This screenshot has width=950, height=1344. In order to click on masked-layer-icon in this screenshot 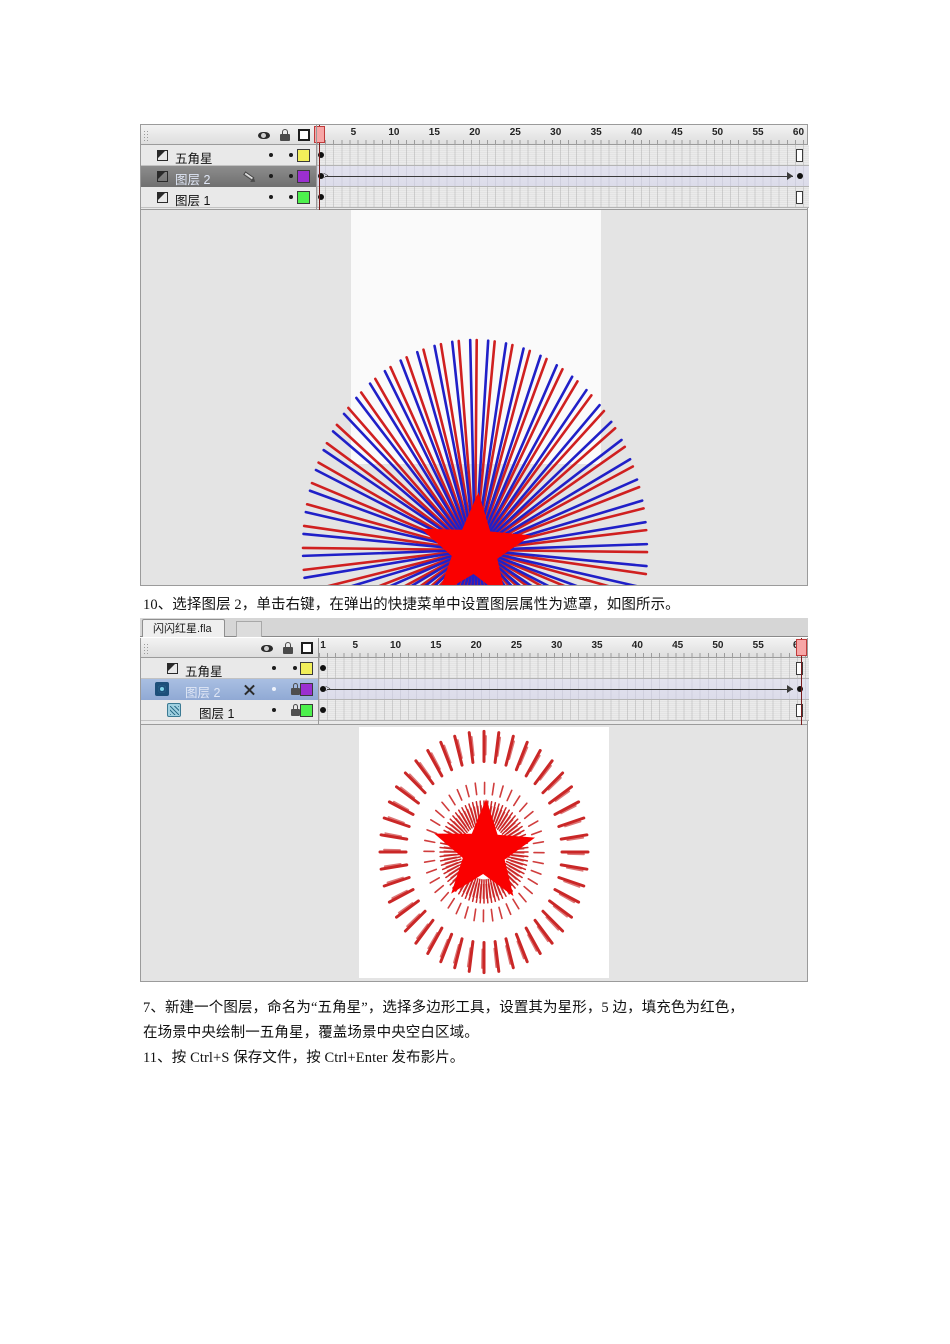, I will do `click(174, 710)`.